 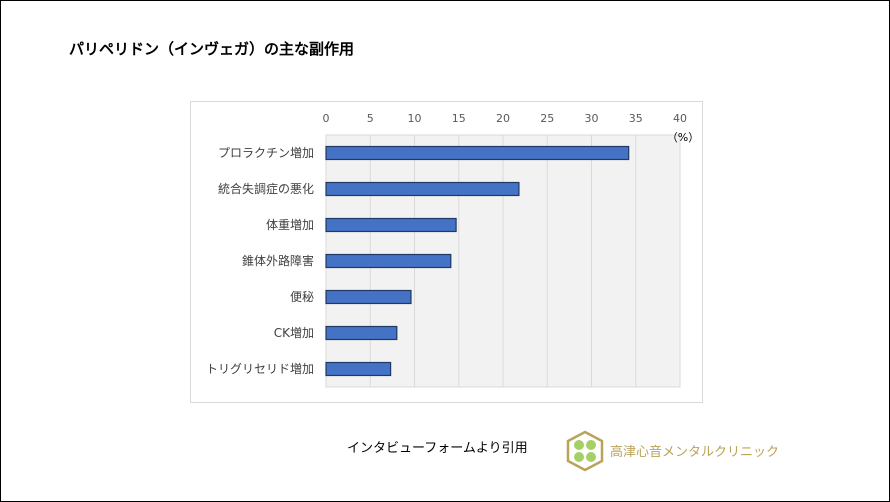 What do you see at coordinates (695, 452) in the screenshot?
I see `clinic-name: 高津心音メンタルクリニック` at bounding box center [695, 452].